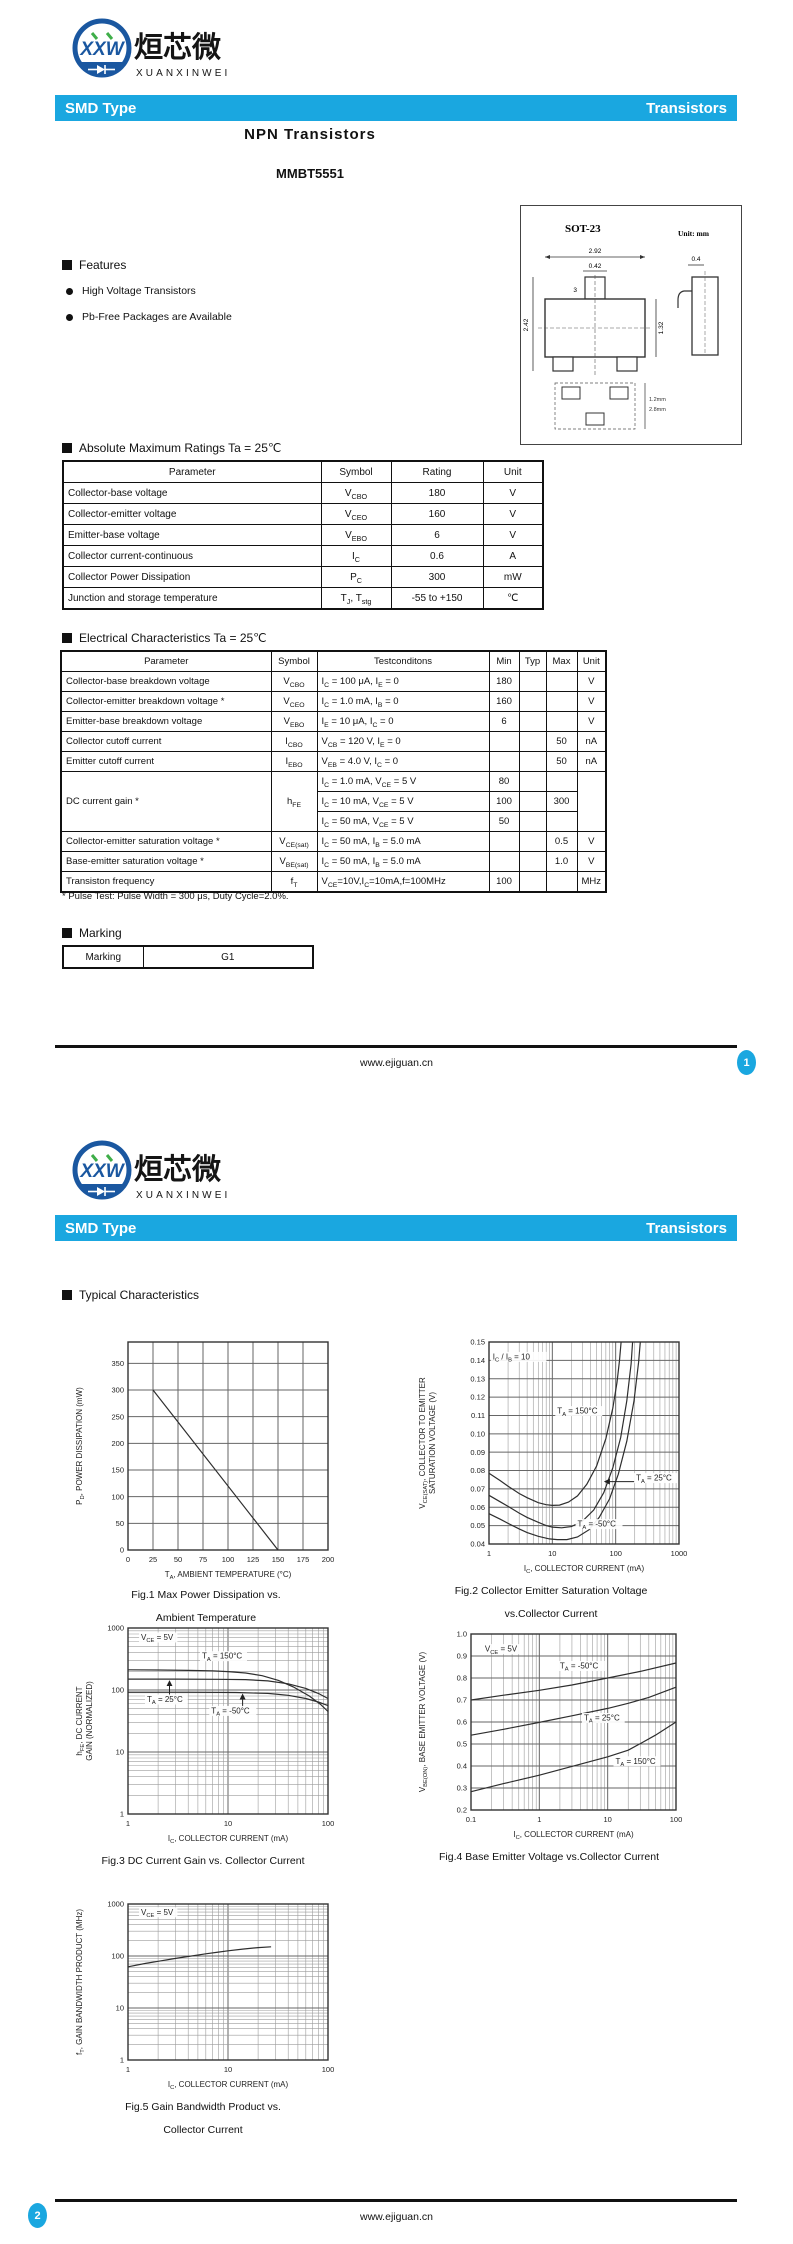 The height and width of the screenshot is (2244, 793). I want to click on table-cell: 1.0, so click(561, 861).